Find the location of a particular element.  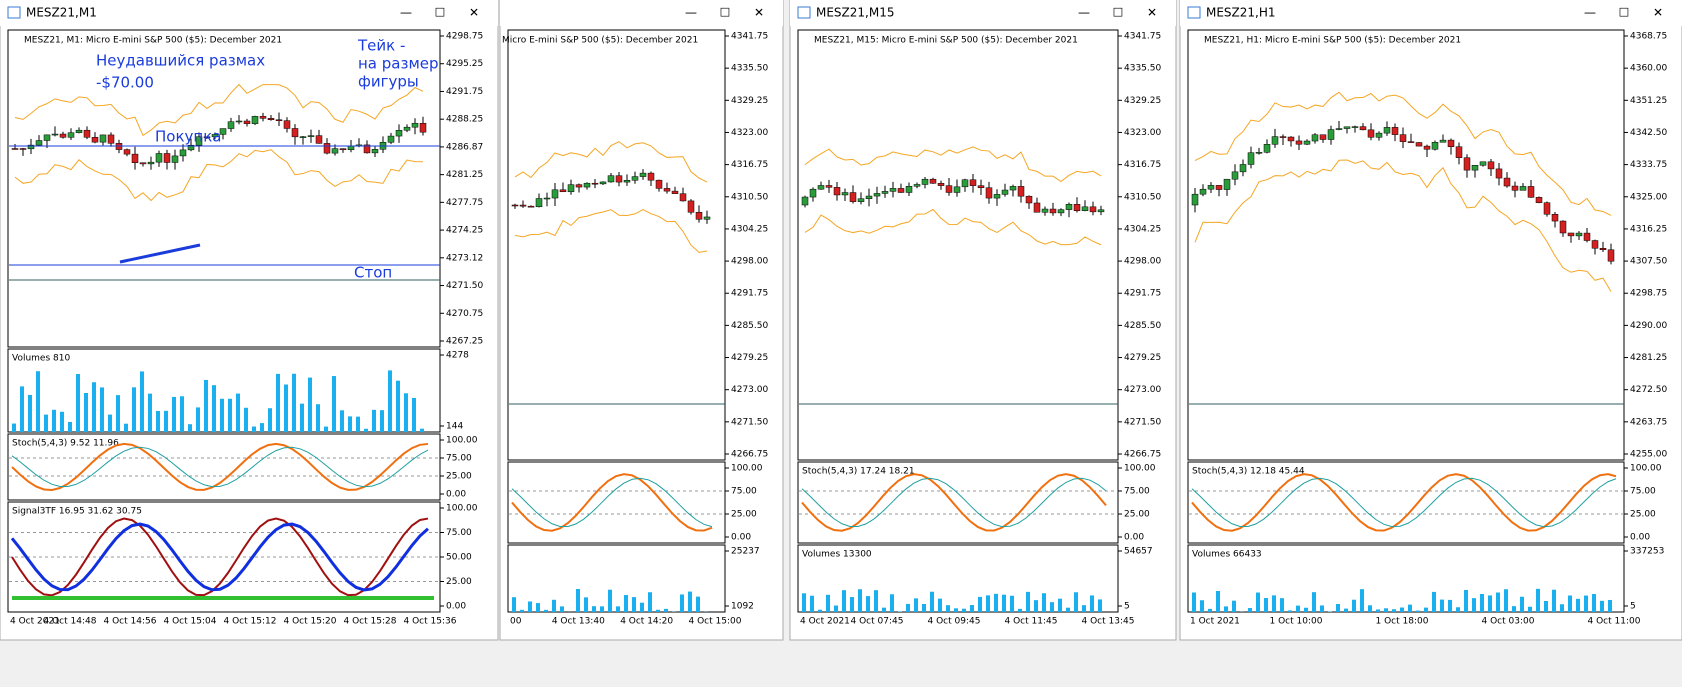

scale-label: 4323.00 is located at coordinates (749, 133).